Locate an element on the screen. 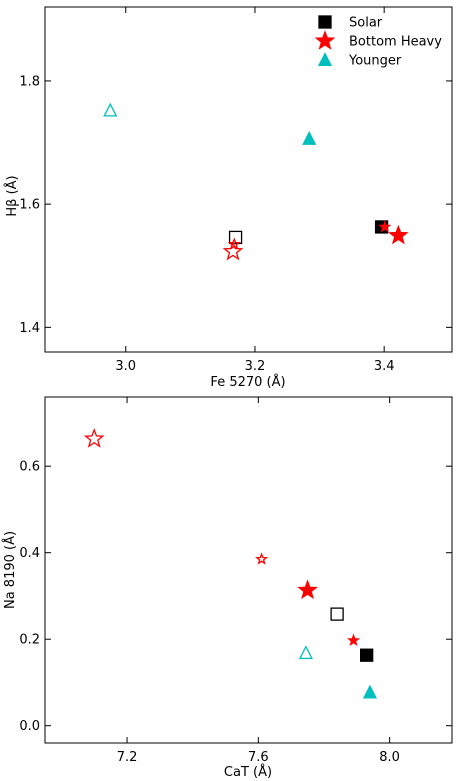 This screenshot has height=781, width=460. top-x-tick-label: 3.2 is located at coordinates (255, 366).